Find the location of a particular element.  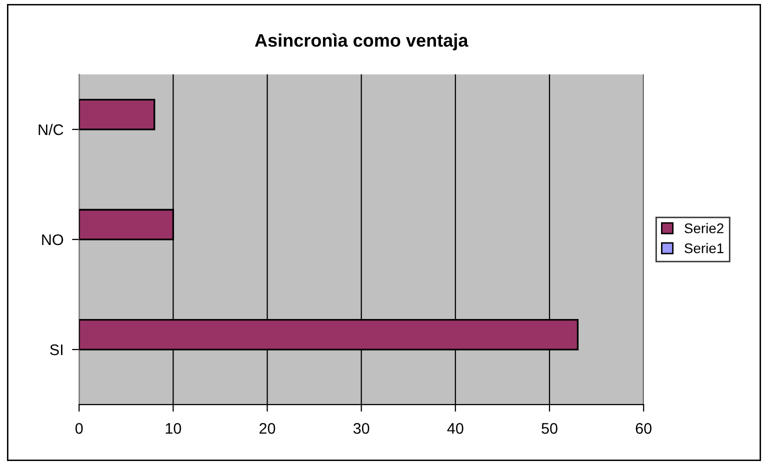

y-tick-label: NO is located at coordinates (53, 240).